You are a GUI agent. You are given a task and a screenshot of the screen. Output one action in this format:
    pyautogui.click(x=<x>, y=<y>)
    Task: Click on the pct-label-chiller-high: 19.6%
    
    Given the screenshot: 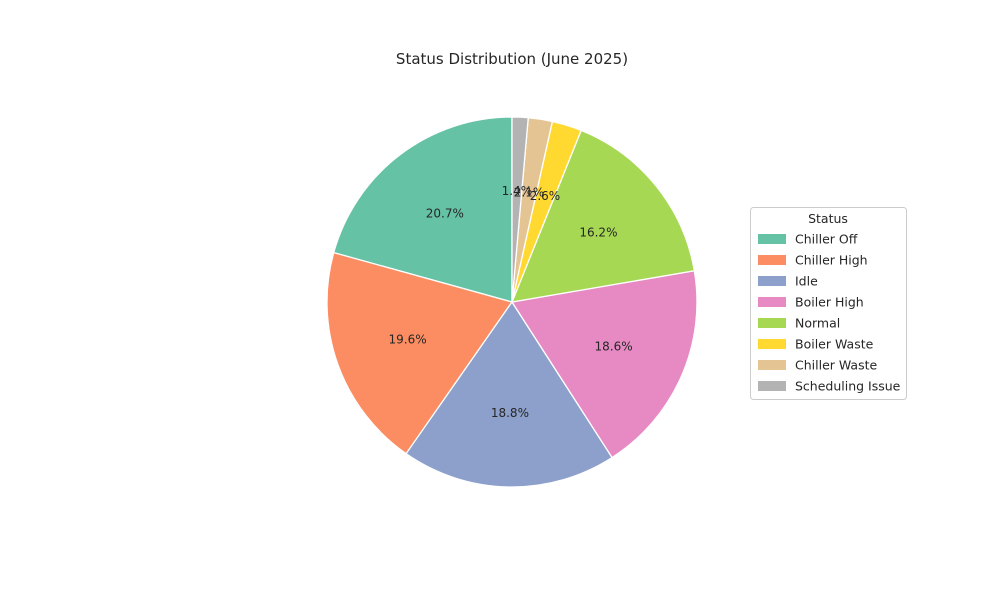 What is the action you would take?
    pyautogui.click(x=407, y=340)
    